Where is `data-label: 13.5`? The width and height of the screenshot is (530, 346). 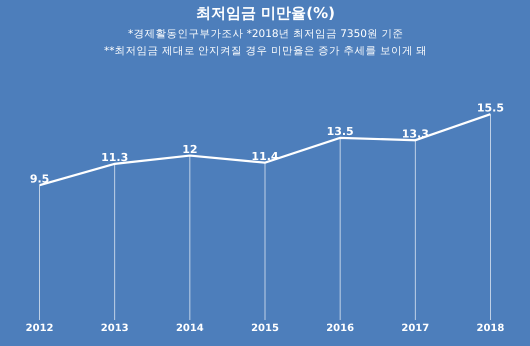
data-label: 13.5 is located at coordinates (340, 131).